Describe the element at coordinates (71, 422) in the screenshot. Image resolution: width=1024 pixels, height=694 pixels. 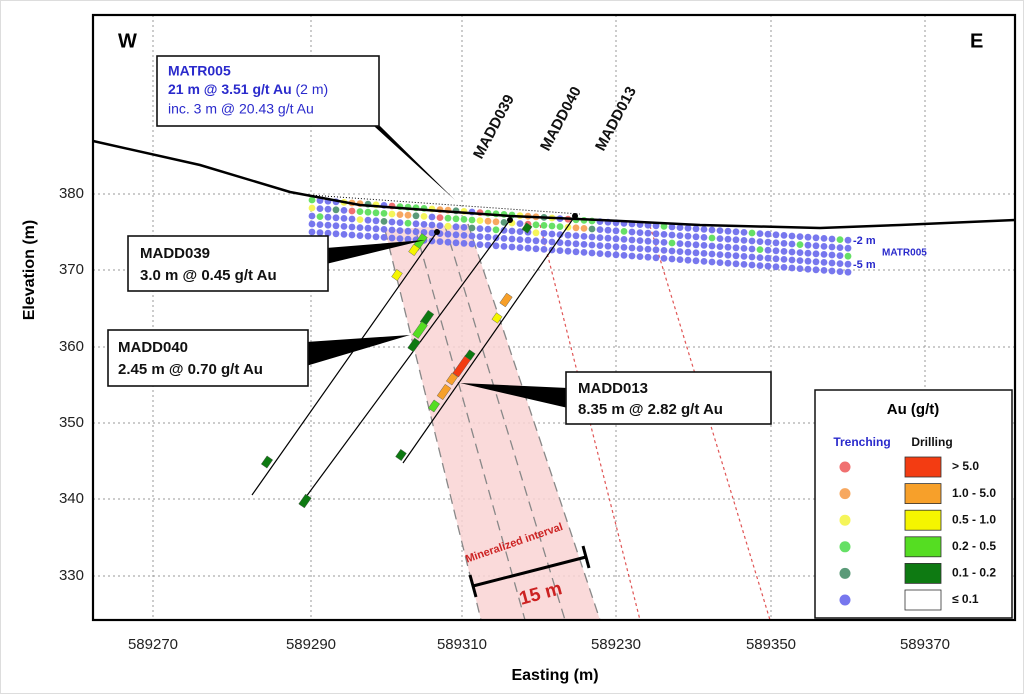
I see `y-tick-label: 350` at that location.